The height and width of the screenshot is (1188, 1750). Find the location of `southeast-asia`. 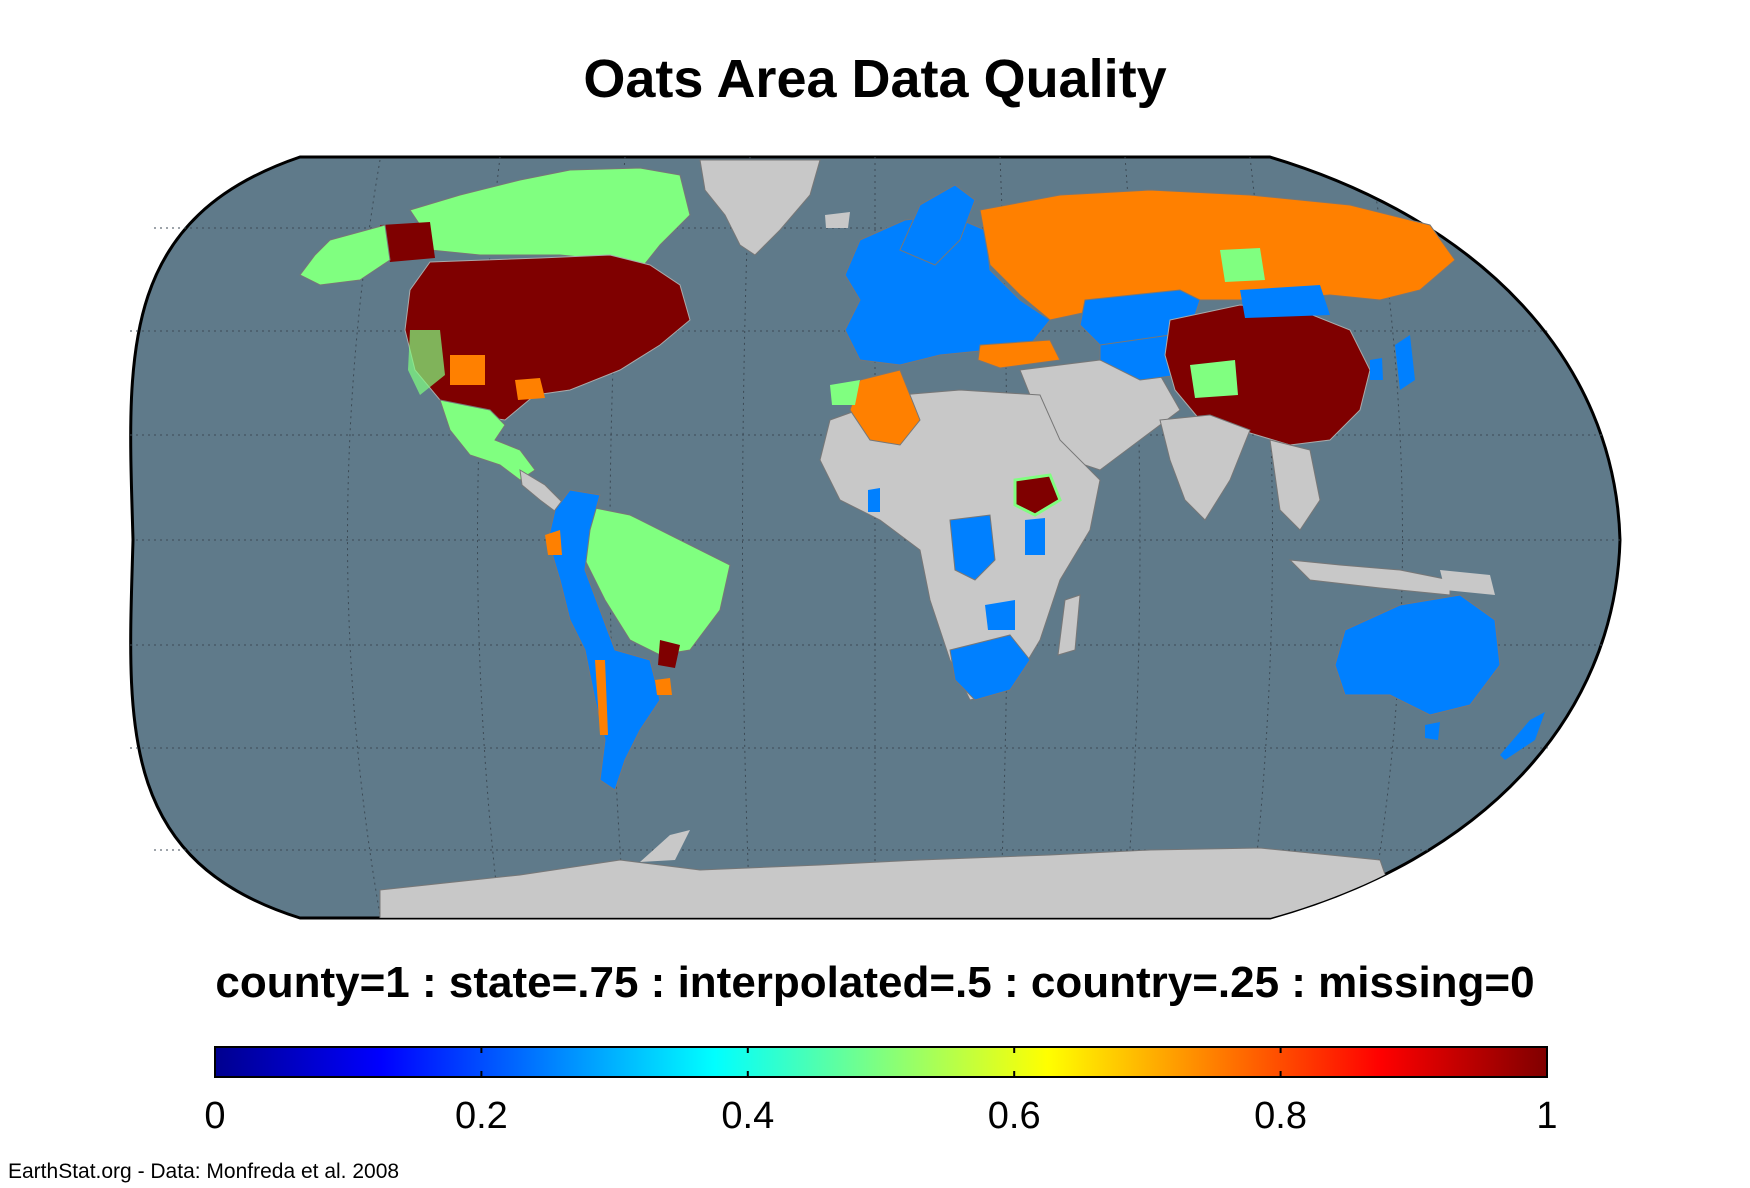

southeast-asia is located at coordinates (1295, 485).